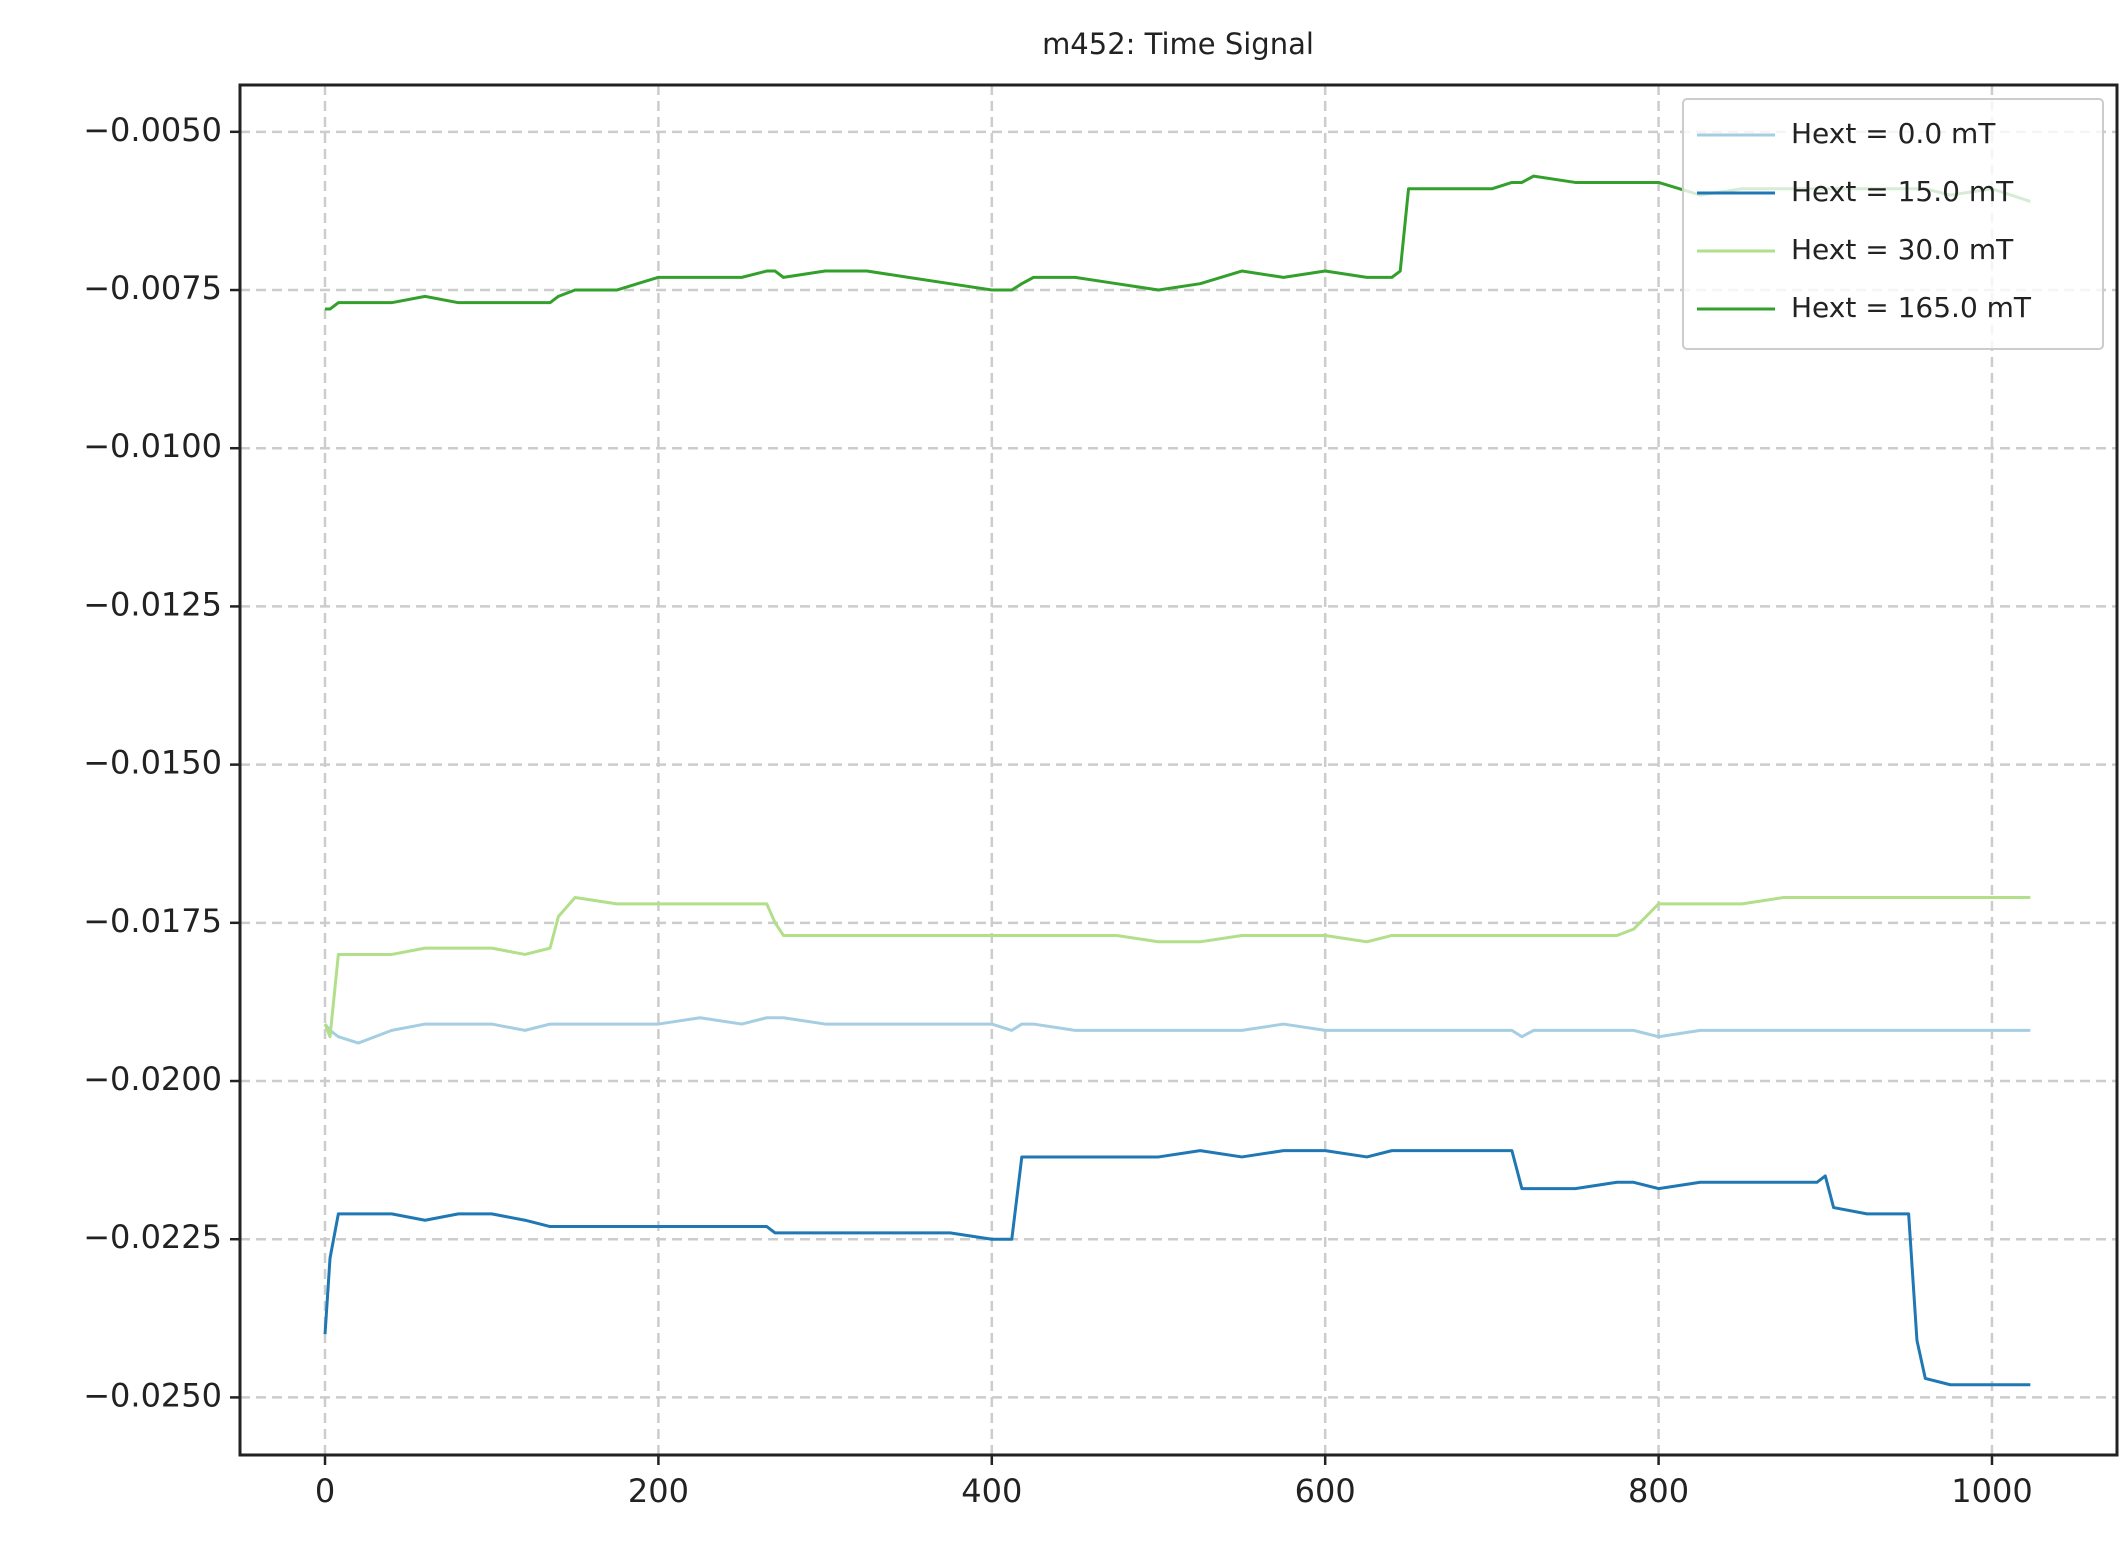  Describe the element at coordinates (152, 604) in the screenshot. I see `y-tick-label: −0.0125` at that location.